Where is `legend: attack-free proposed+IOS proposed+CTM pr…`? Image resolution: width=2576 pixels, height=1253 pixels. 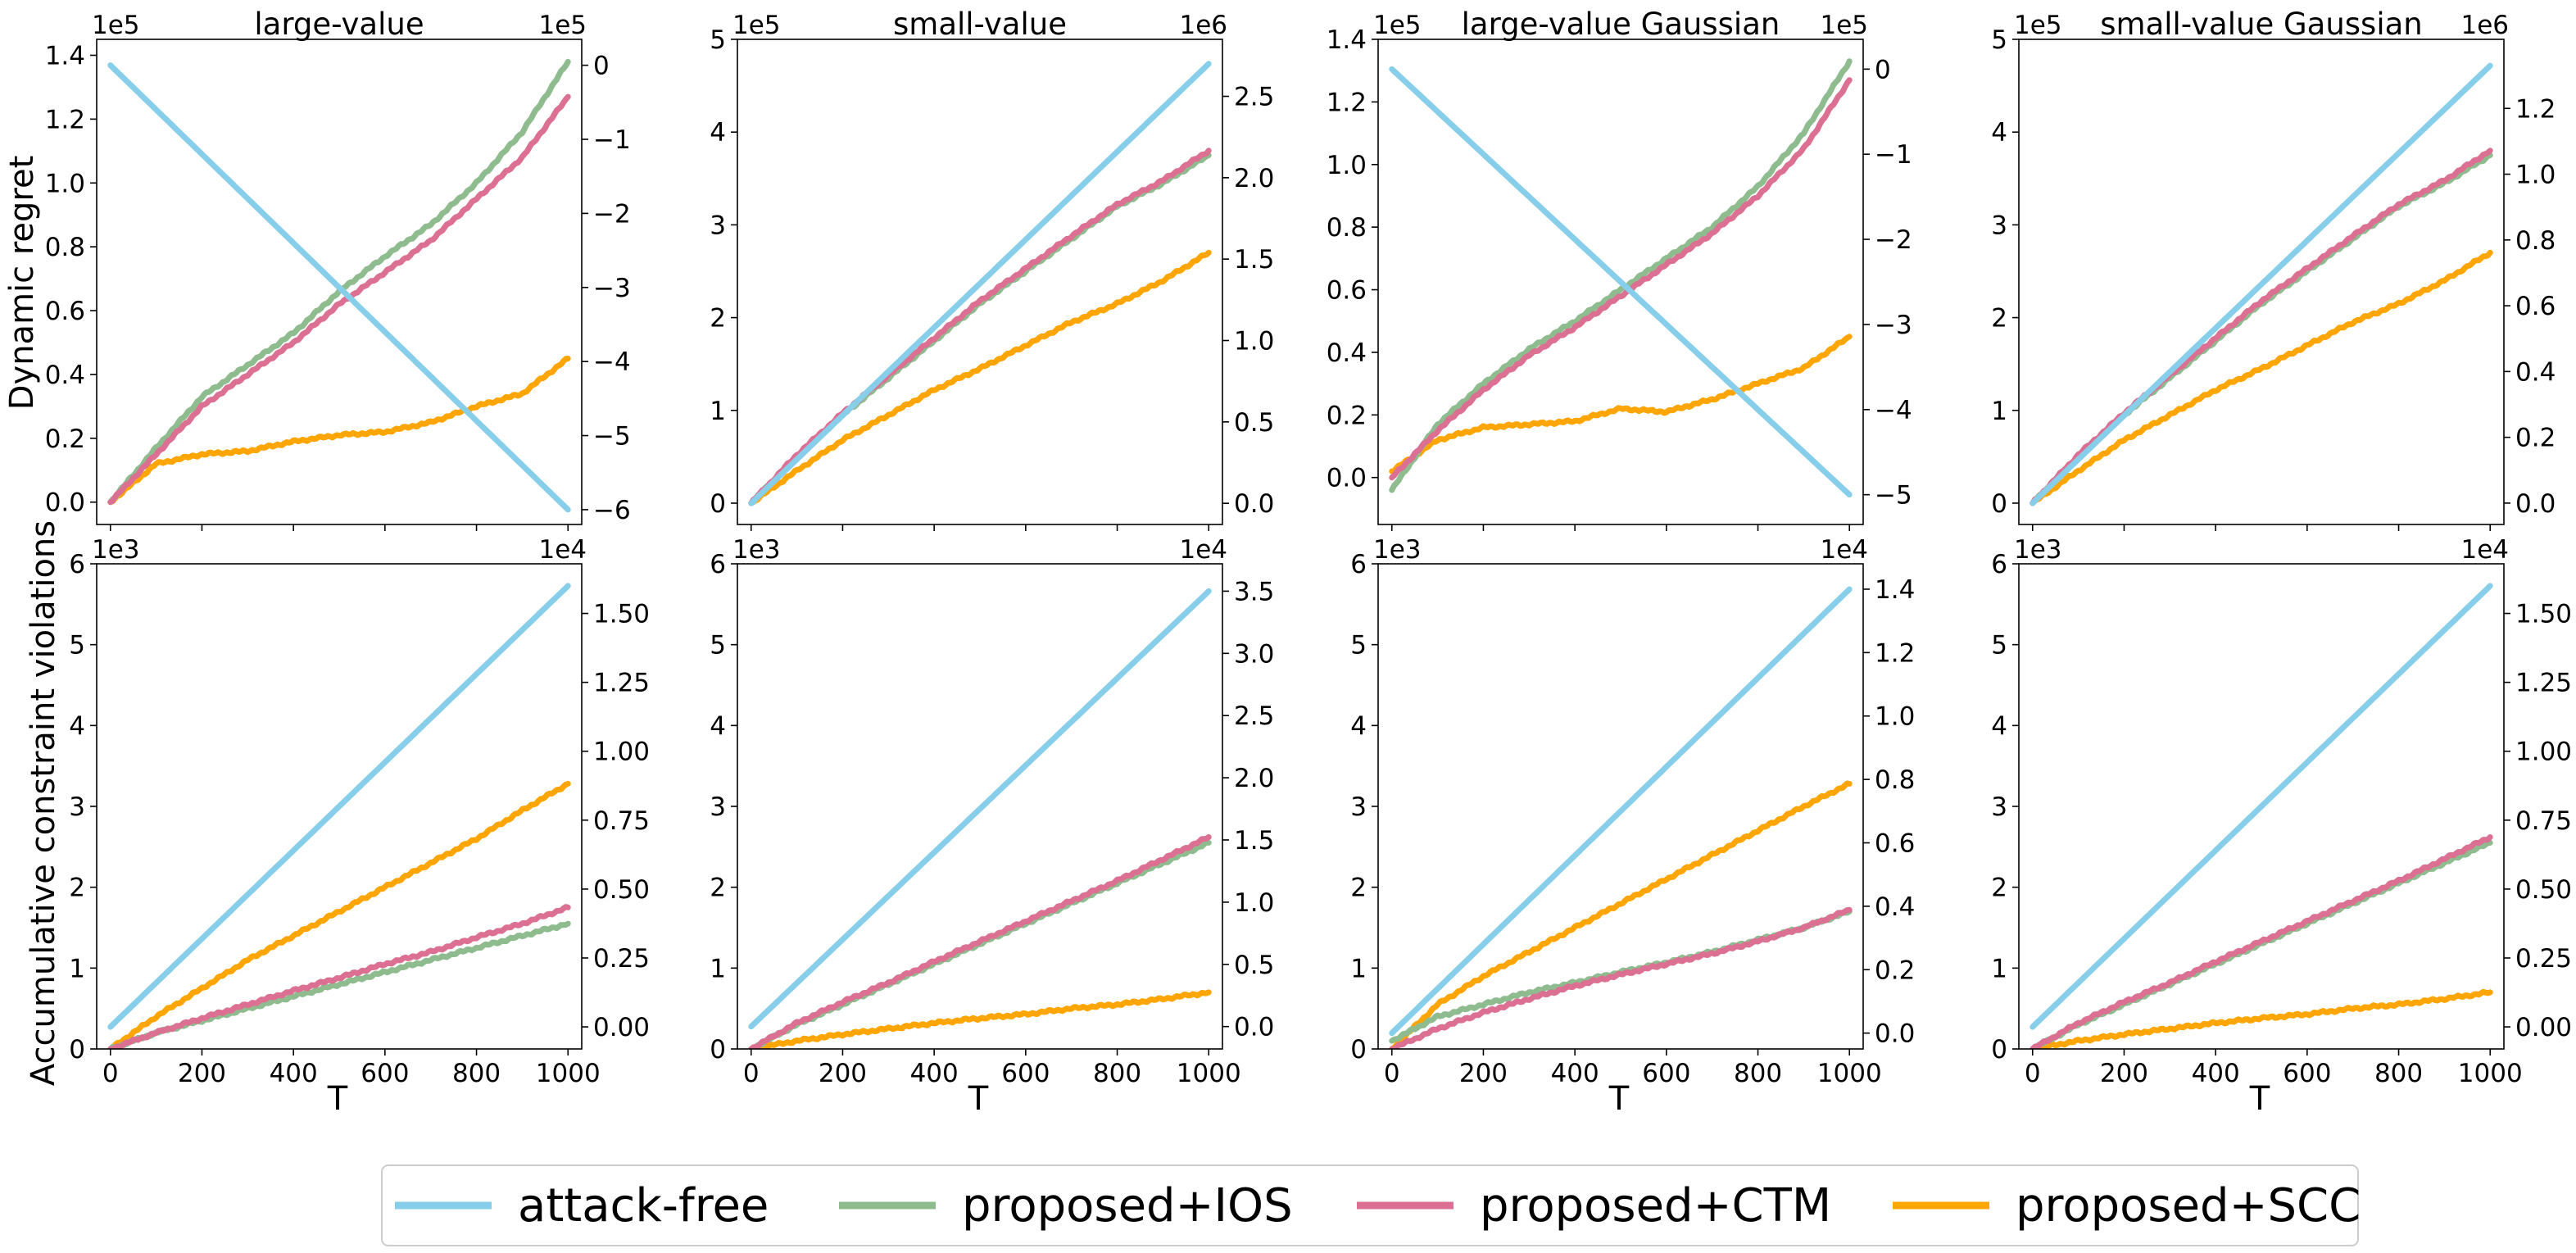
legend: attack-free proposed+IOS proposed+CTM pr… is located at coordinates (1371, 1205).